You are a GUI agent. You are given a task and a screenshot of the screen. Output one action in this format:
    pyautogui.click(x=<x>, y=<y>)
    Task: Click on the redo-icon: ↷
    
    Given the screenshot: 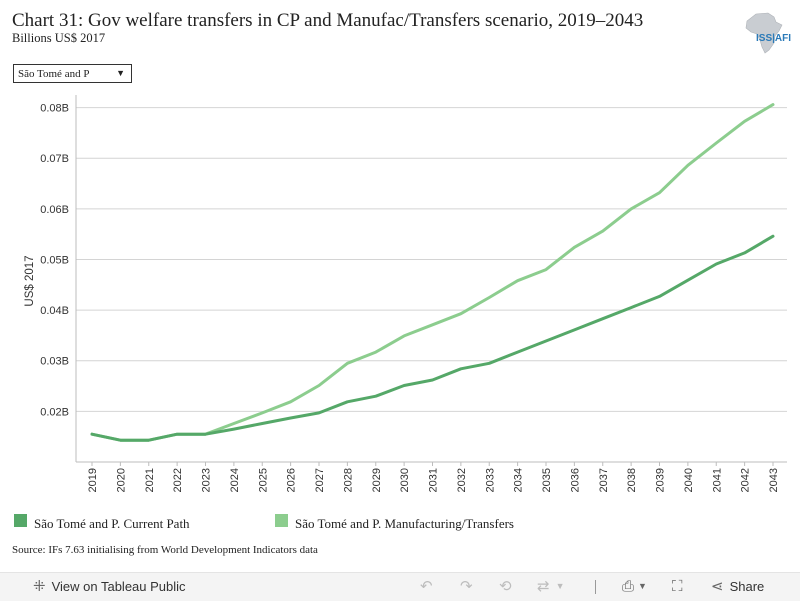 What is the action you would take?
    pyautogui.click(x=466, y=586)
    